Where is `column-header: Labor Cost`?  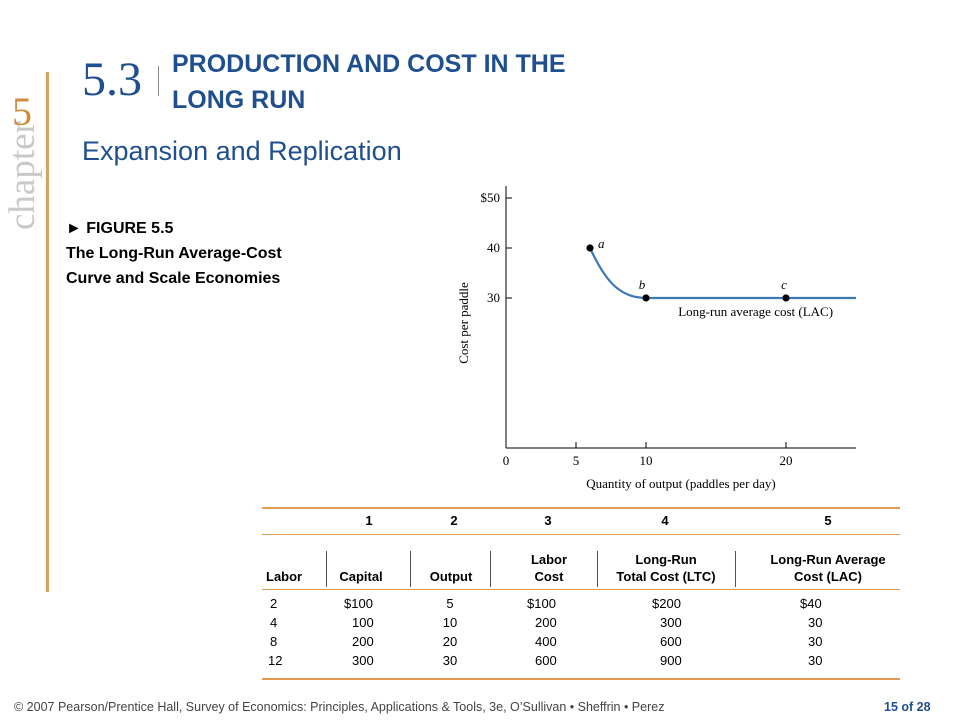 column-header: Labor Cost is located at coordinates (549, 568).